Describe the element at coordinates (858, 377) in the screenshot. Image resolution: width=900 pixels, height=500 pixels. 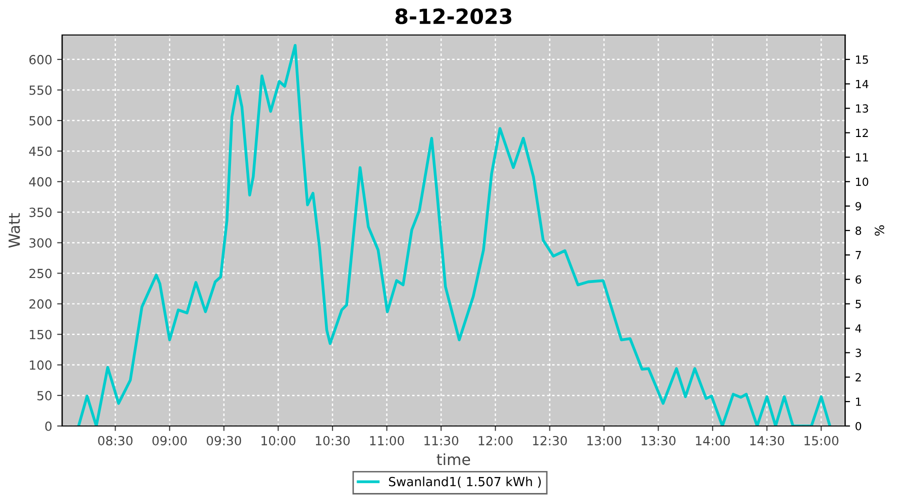
I see `y2-tick-label: 2` at that location.